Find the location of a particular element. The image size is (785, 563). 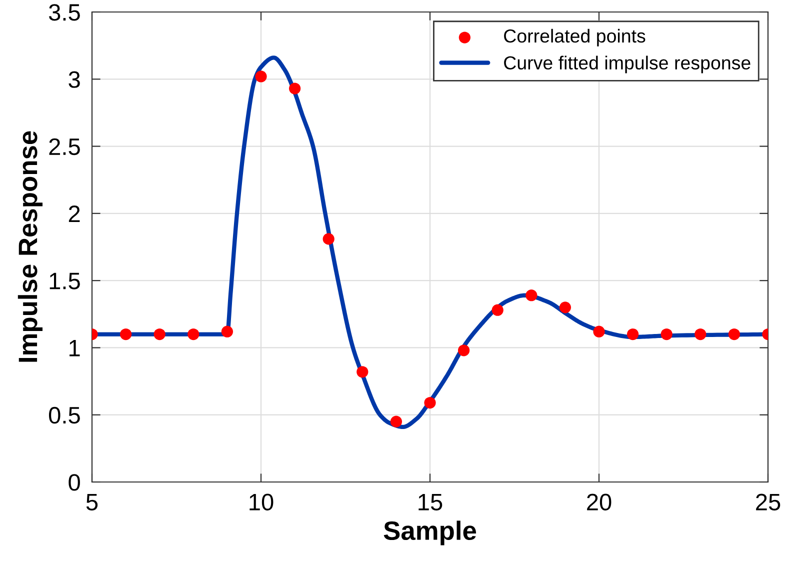

y-tick-label: 2.5 is located at coordinates (64, 147).